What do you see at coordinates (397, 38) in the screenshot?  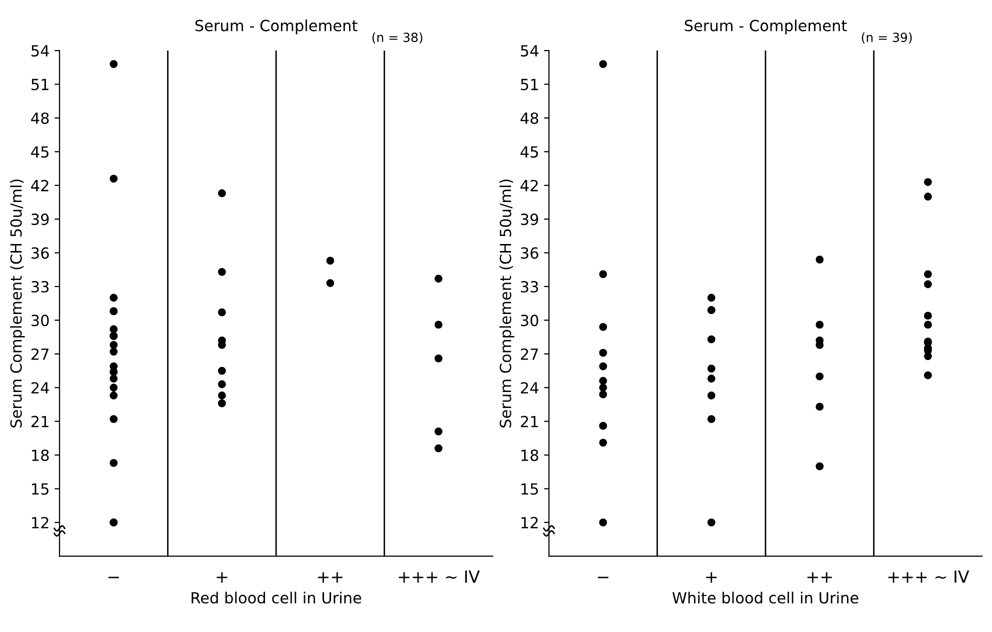 I see `chart-subtitle: (n = 38)` at bounding box center [397, 38].